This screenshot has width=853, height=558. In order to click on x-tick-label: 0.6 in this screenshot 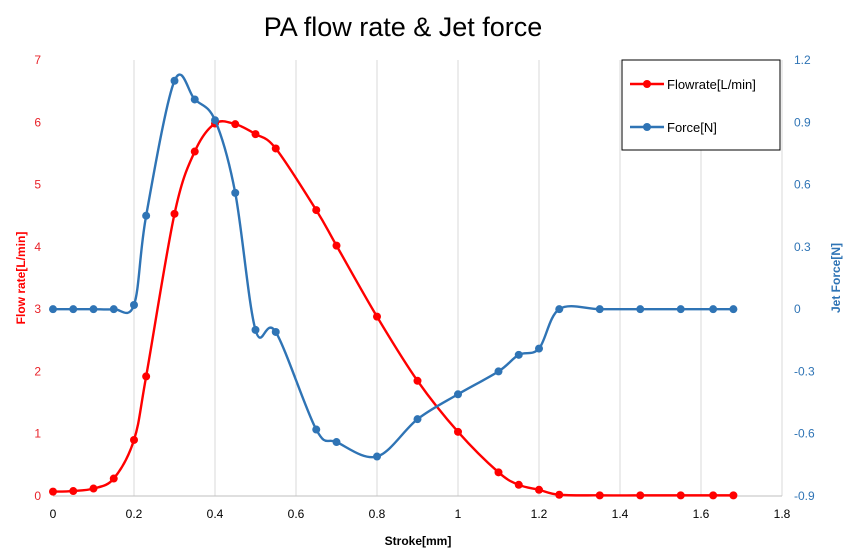, I will do `click(296, 514)`.